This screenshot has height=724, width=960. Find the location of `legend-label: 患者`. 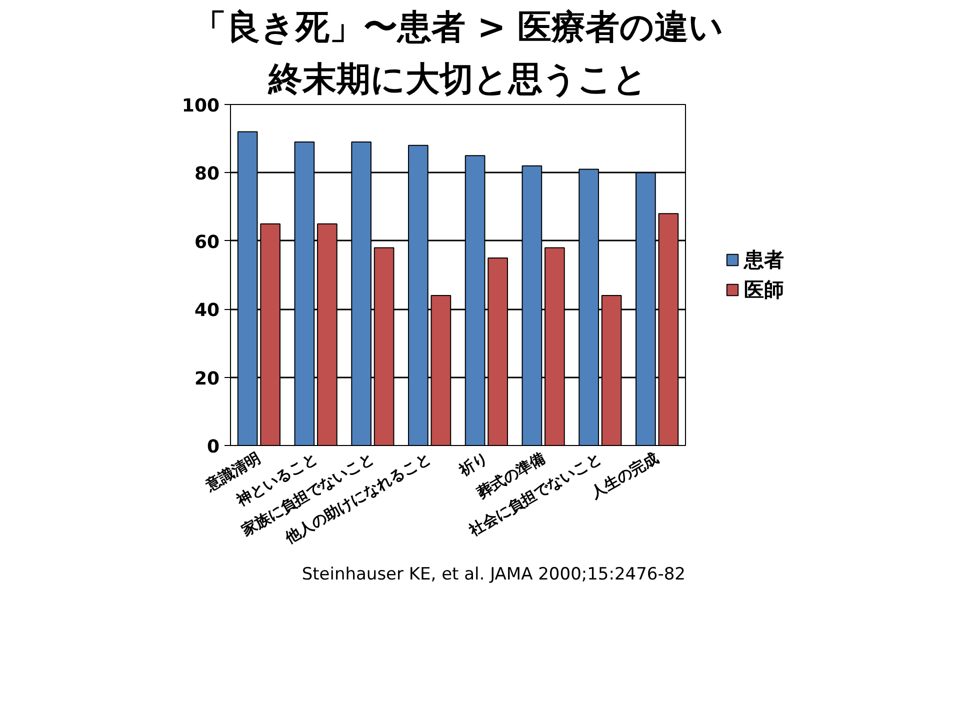

legend-label: 患者 is located at coordinates (764, 259).